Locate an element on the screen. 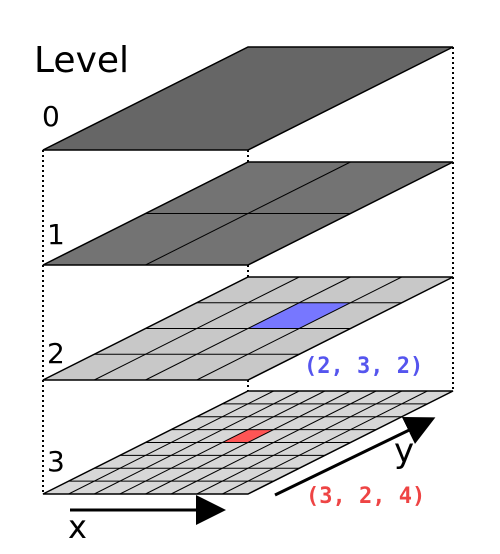 This screenshot has width=500, height=554. level-label-0: 0 is located at coordinates (51, 116).